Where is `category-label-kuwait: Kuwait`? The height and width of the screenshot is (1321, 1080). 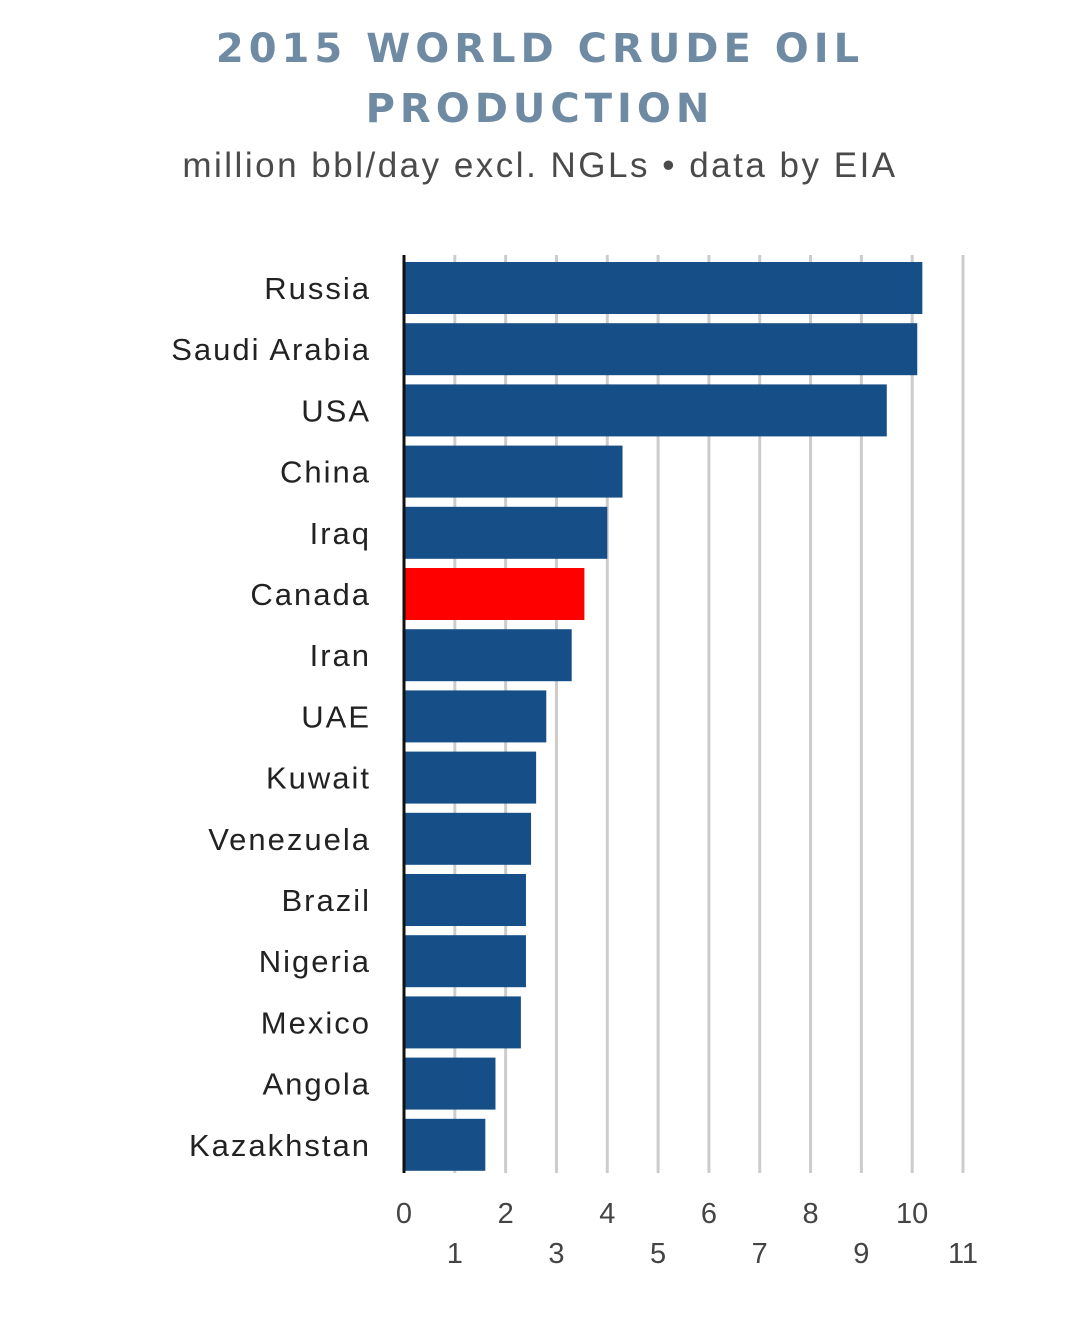
category-label-kuwait: Kuwait is located at coordinates (318, 778).